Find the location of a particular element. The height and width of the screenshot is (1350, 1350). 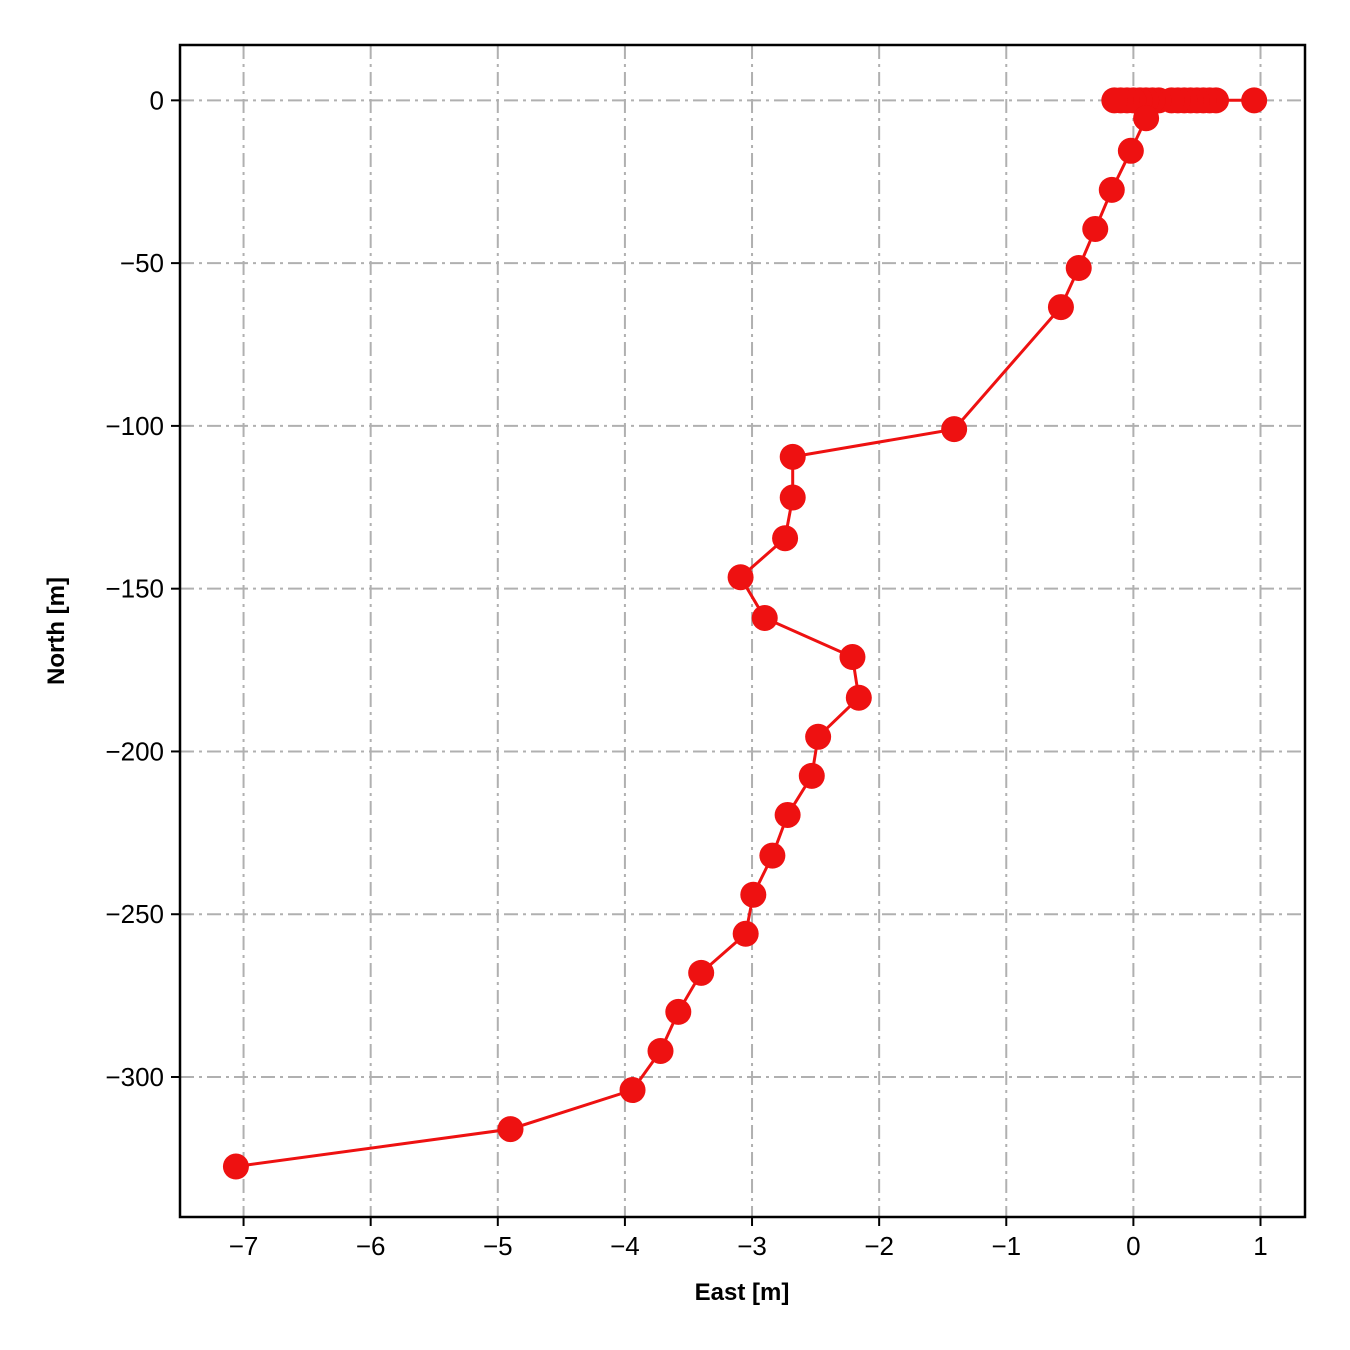

x-tick-label: −4 is located at coordinates (625, 1246).